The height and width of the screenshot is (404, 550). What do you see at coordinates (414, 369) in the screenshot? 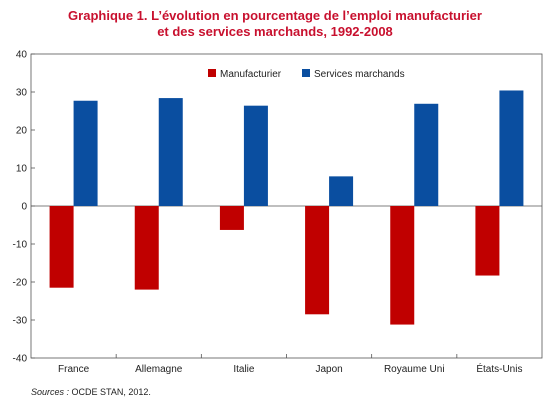
I see `x-category-label: Royaume Uni` at bounding box center [414, 369].